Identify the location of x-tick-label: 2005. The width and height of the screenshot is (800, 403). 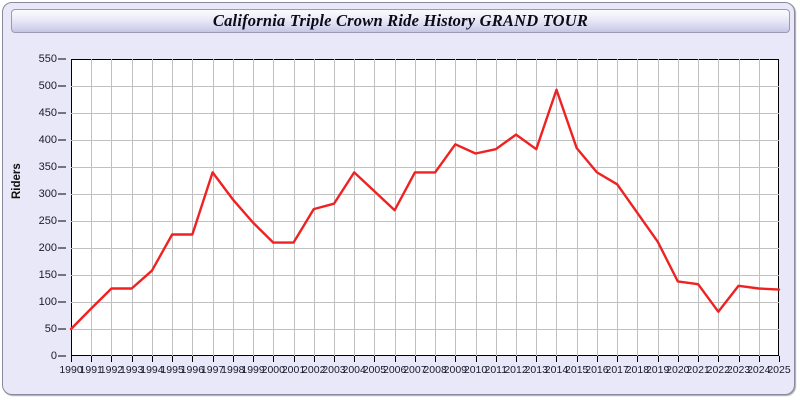
(374, 370).